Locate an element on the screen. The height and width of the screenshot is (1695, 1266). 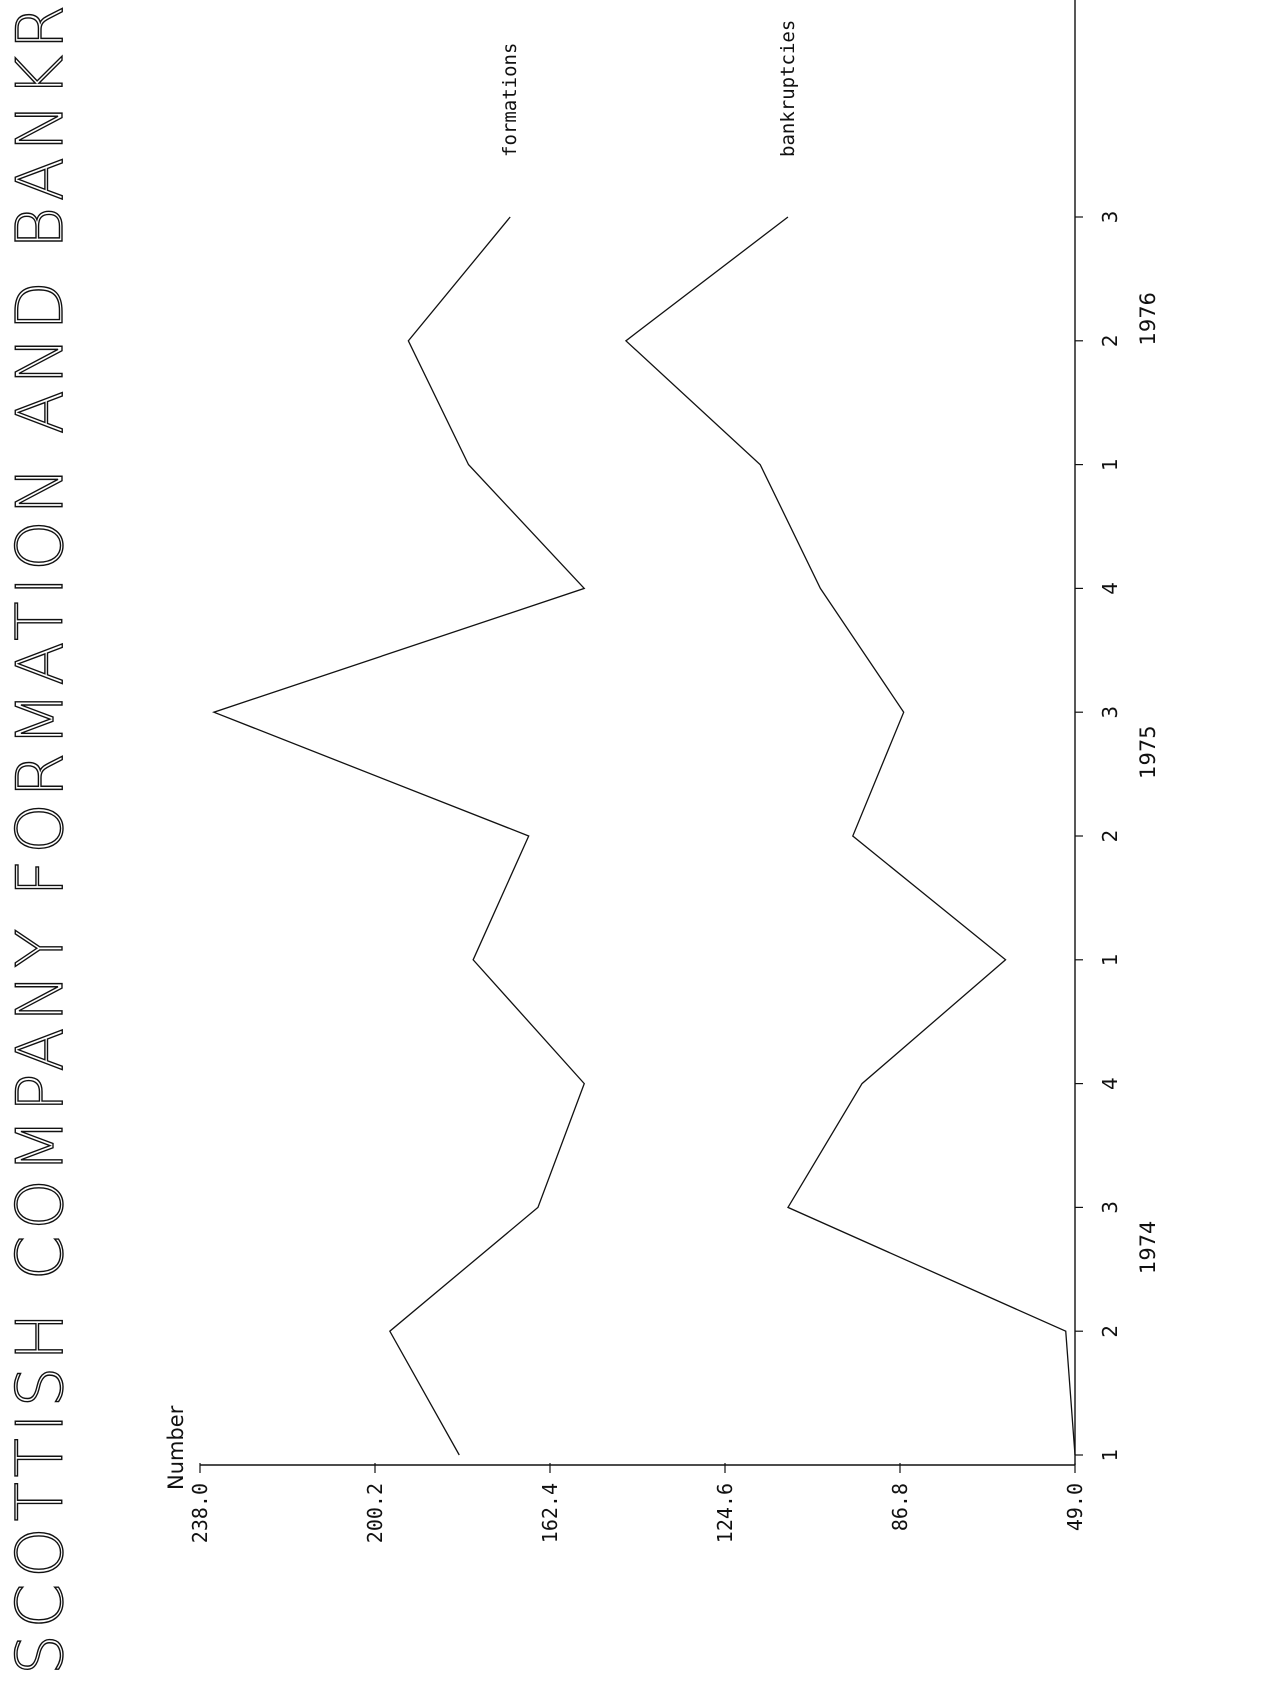
year-label: 1976 is located at coordinates (1148, 318).